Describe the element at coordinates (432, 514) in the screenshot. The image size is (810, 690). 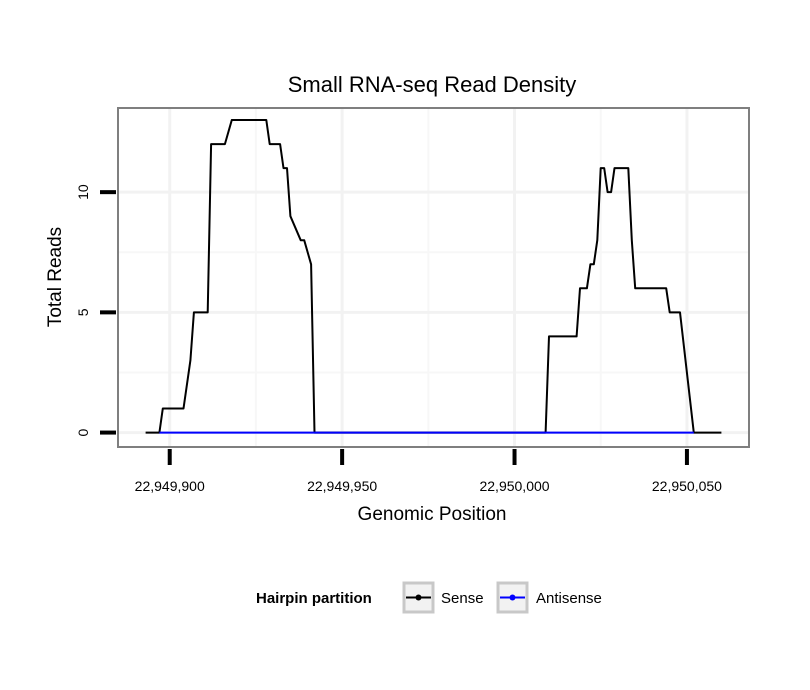
I see `x-axis-label: Genomic Position` at that location.